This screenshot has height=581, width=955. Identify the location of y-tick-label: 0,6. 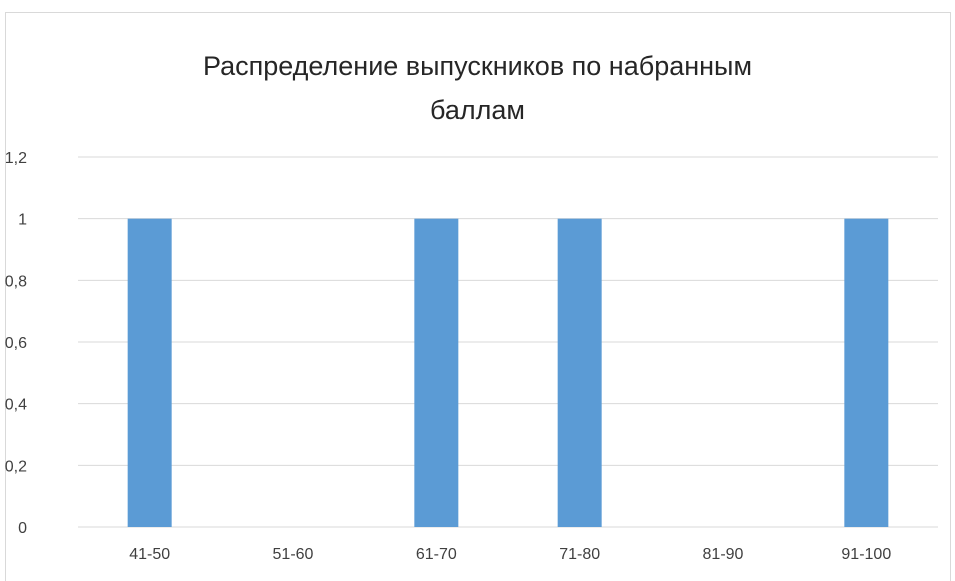
(16, 343).